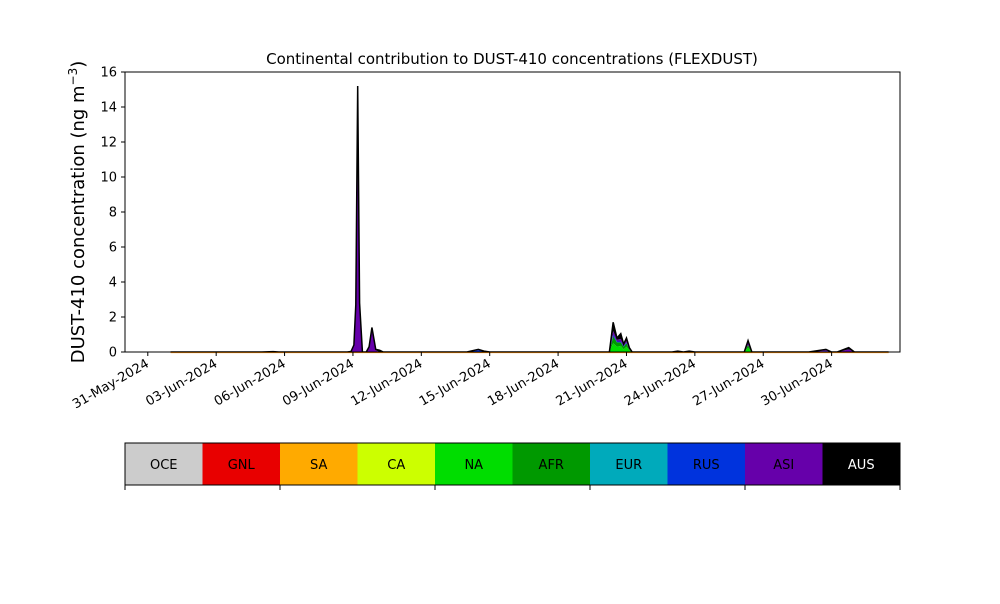 The width and height of the screenshot is (1000, 604). I want to click on x-tick-label: 24-Jun-2024, so click(660, 382).